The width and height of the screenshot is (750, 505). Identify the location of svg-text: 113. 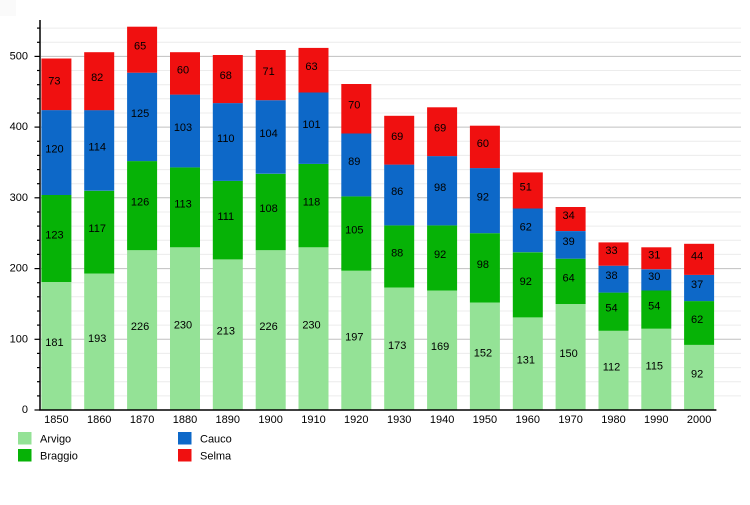
(183, 204).